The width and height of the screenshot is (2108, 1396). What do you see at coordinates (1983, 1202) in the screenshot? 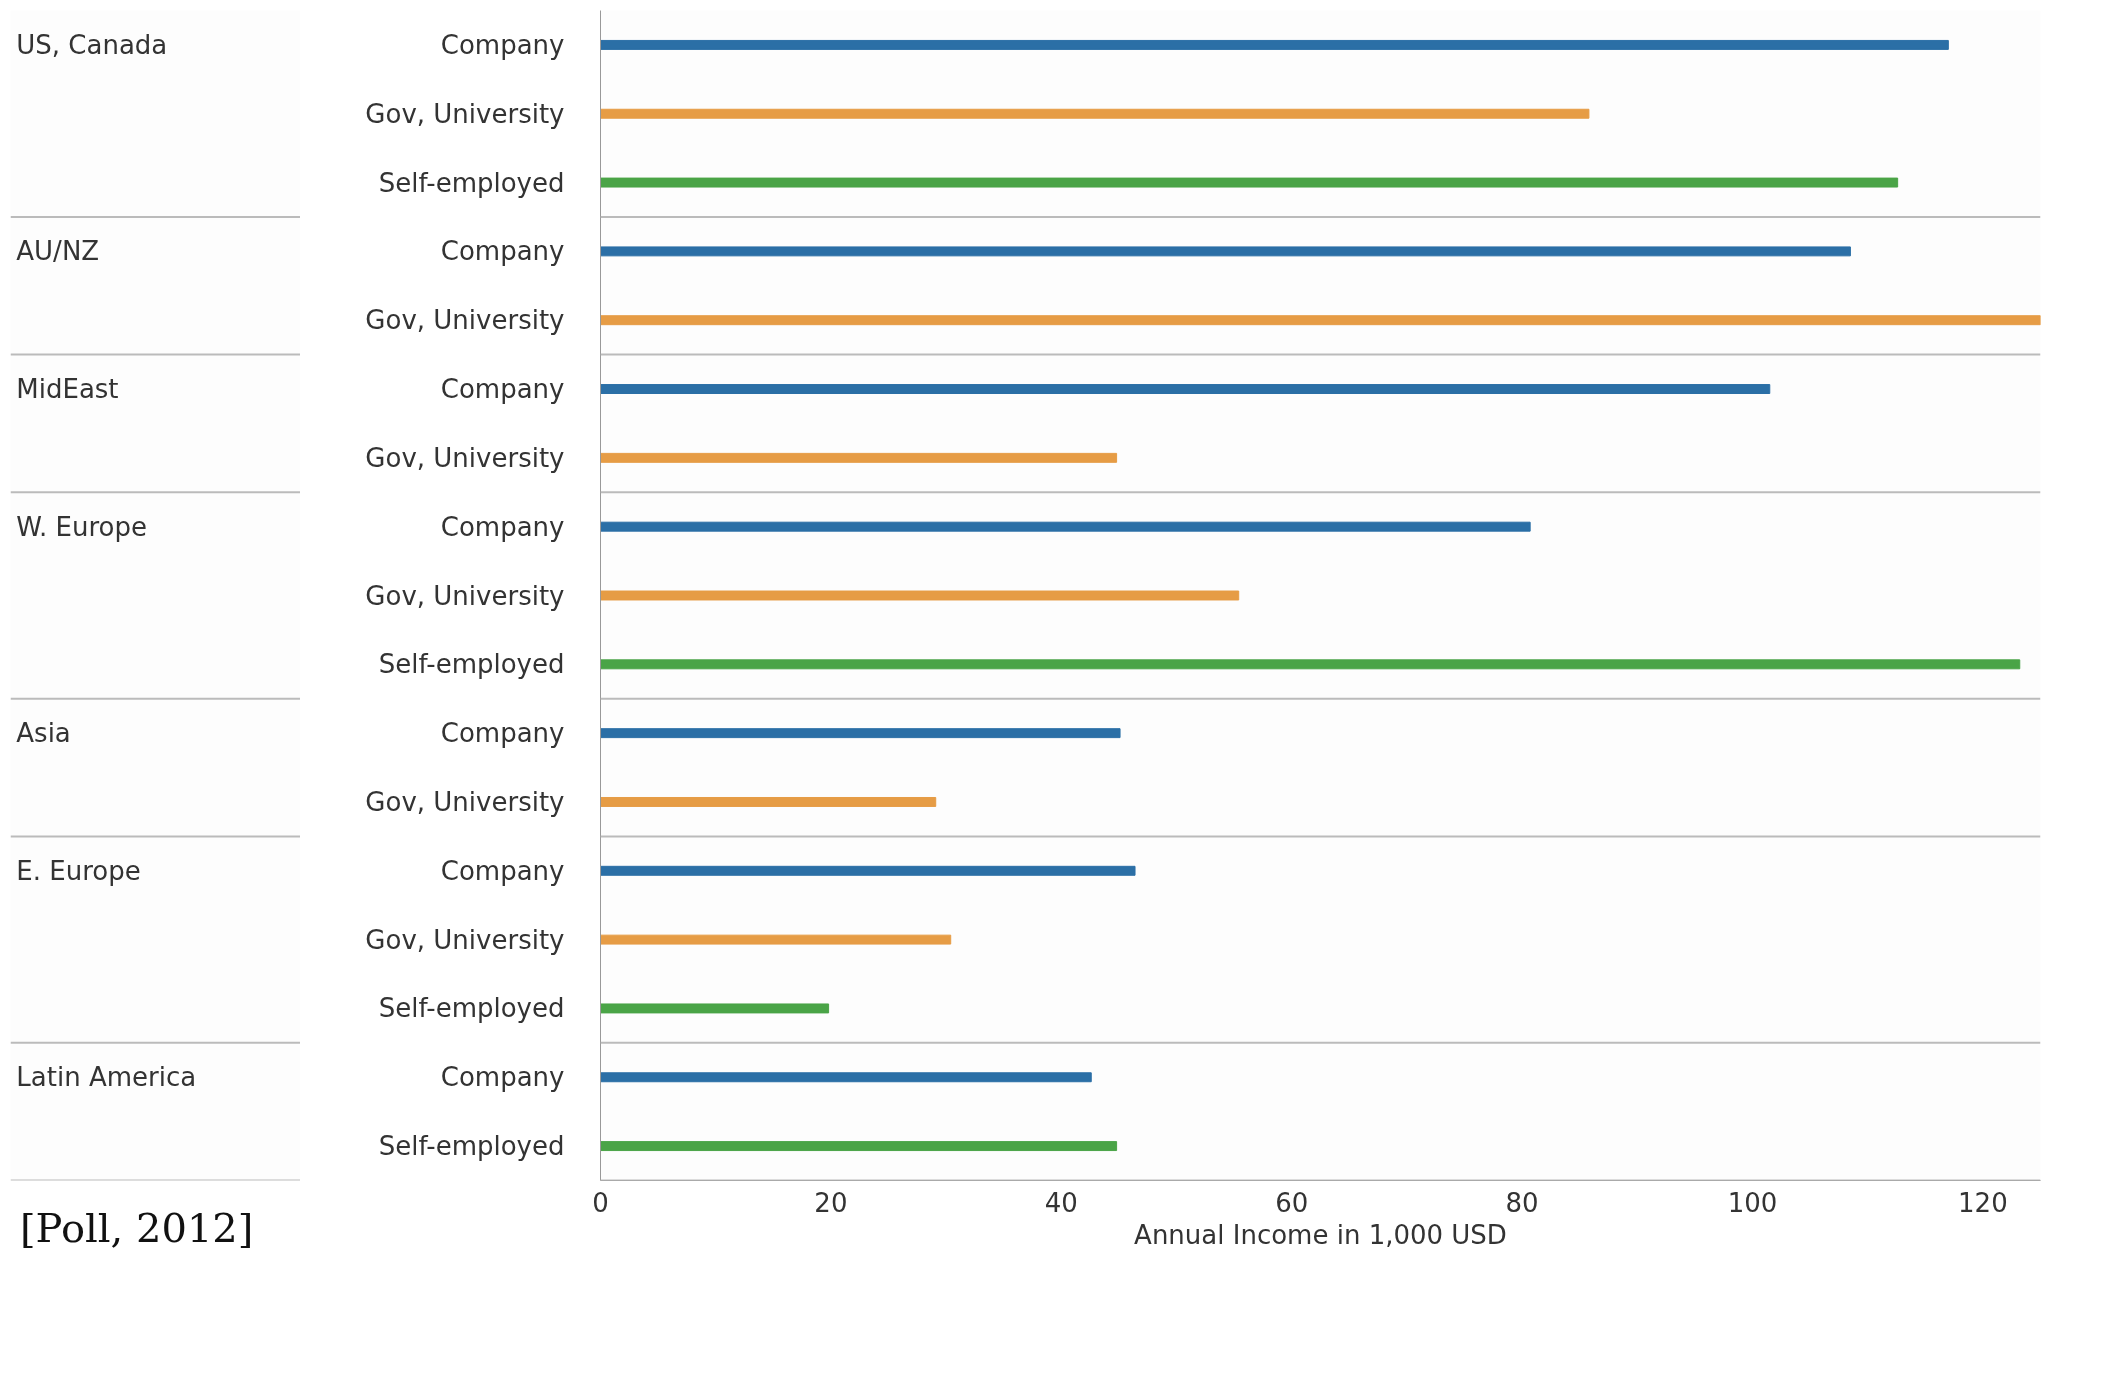
I see `x-tick-label: 120` at bounding box center [1983, 1202].